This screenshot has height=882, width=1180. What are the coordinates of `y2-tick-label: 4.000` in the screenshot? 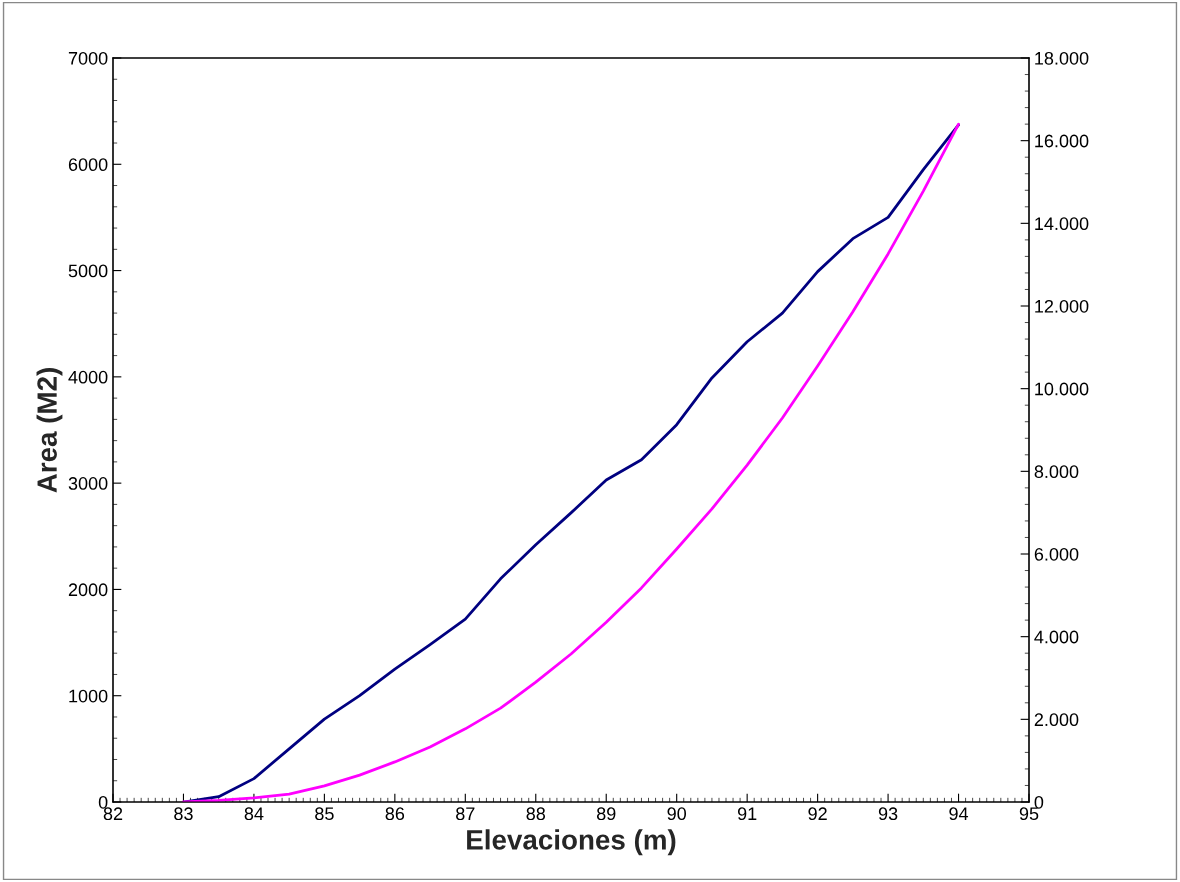 It's located at (1056, 637).